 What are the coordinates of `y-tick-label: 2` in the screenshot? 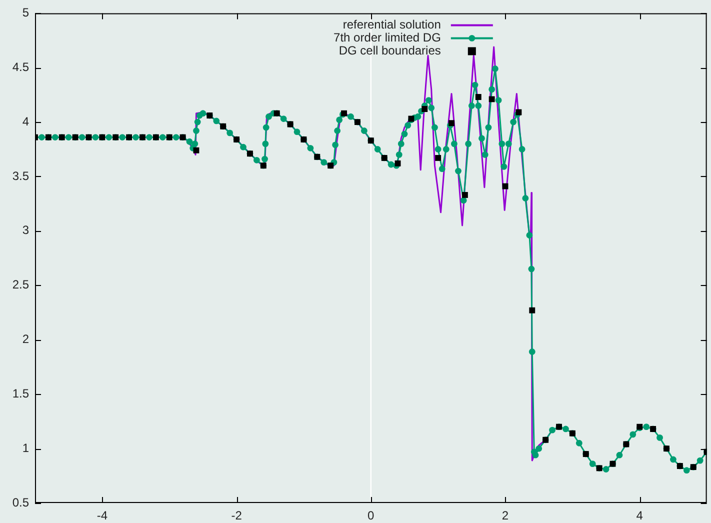 It's located at (26, 339).